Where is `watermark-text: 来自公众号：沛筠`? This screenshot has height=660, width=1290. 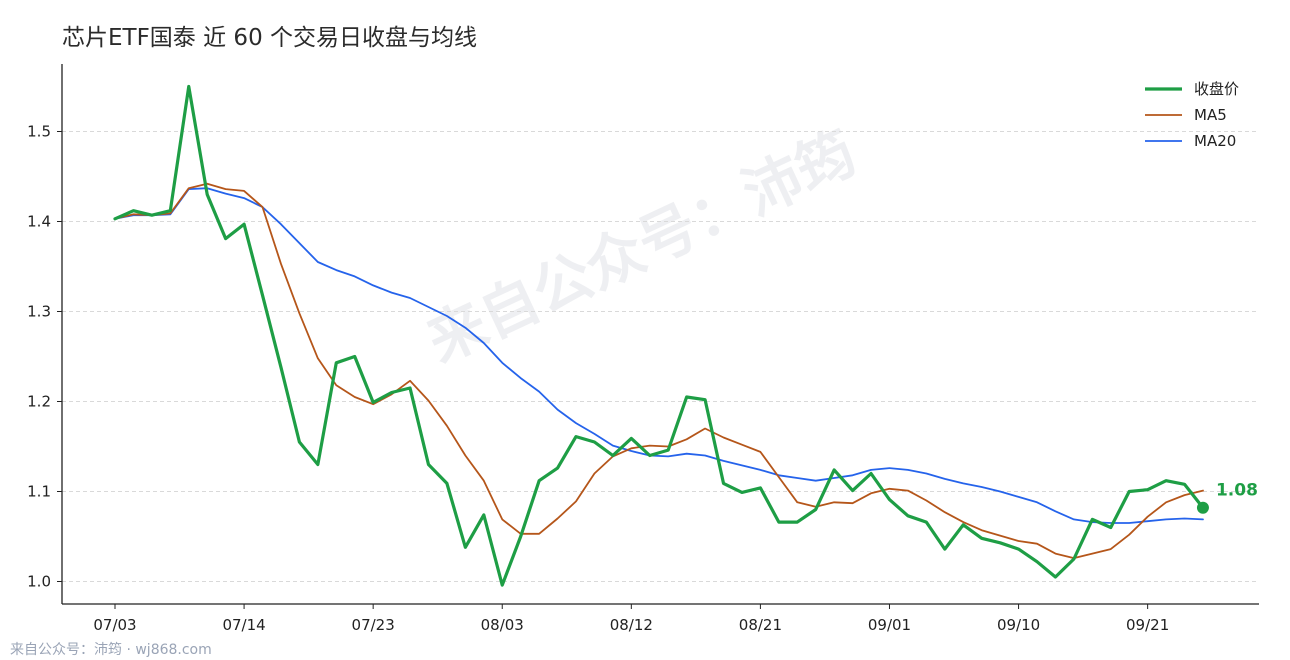
watermark-text: 来自公众号：沛筠 is located at coordinates (641, 247).